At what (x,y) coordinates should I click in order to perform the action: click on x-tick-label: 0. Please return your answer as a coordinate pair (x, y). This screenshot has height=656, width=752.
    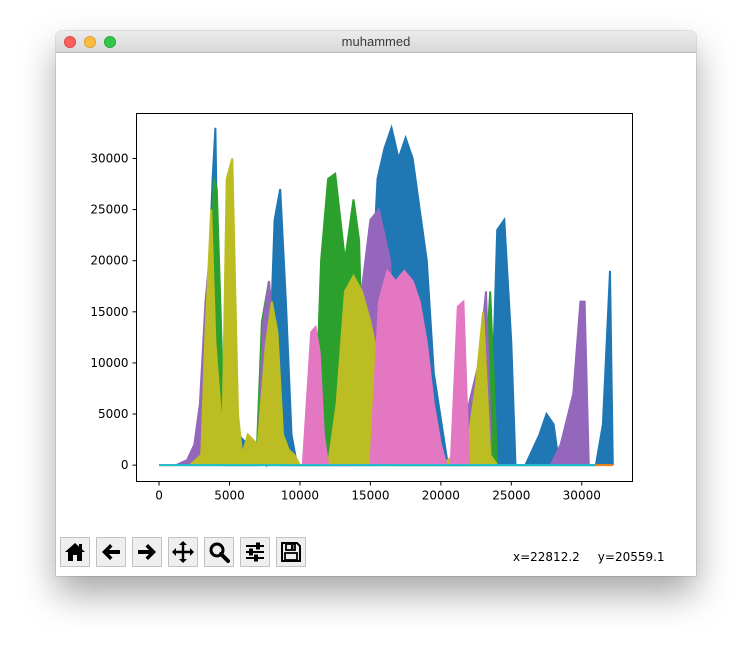
    Looking at the image, I should click on (159, 496).